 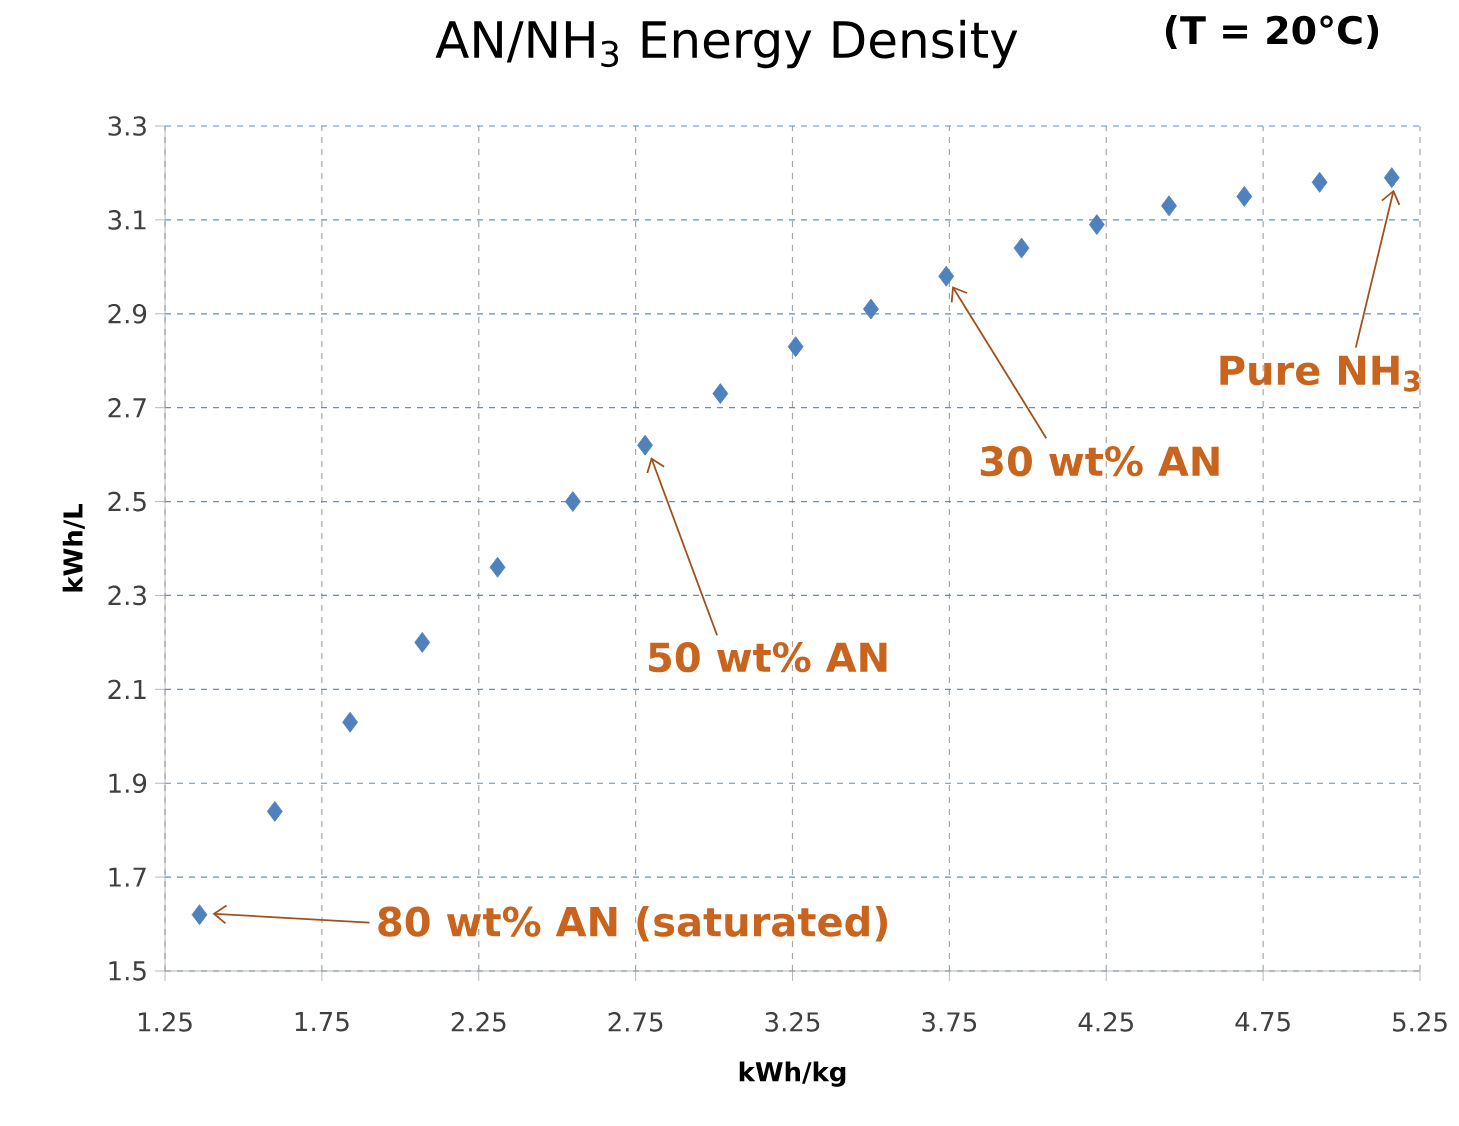 I want to click on x-tick-label: 5.25, so click(x=1420, y=1022).